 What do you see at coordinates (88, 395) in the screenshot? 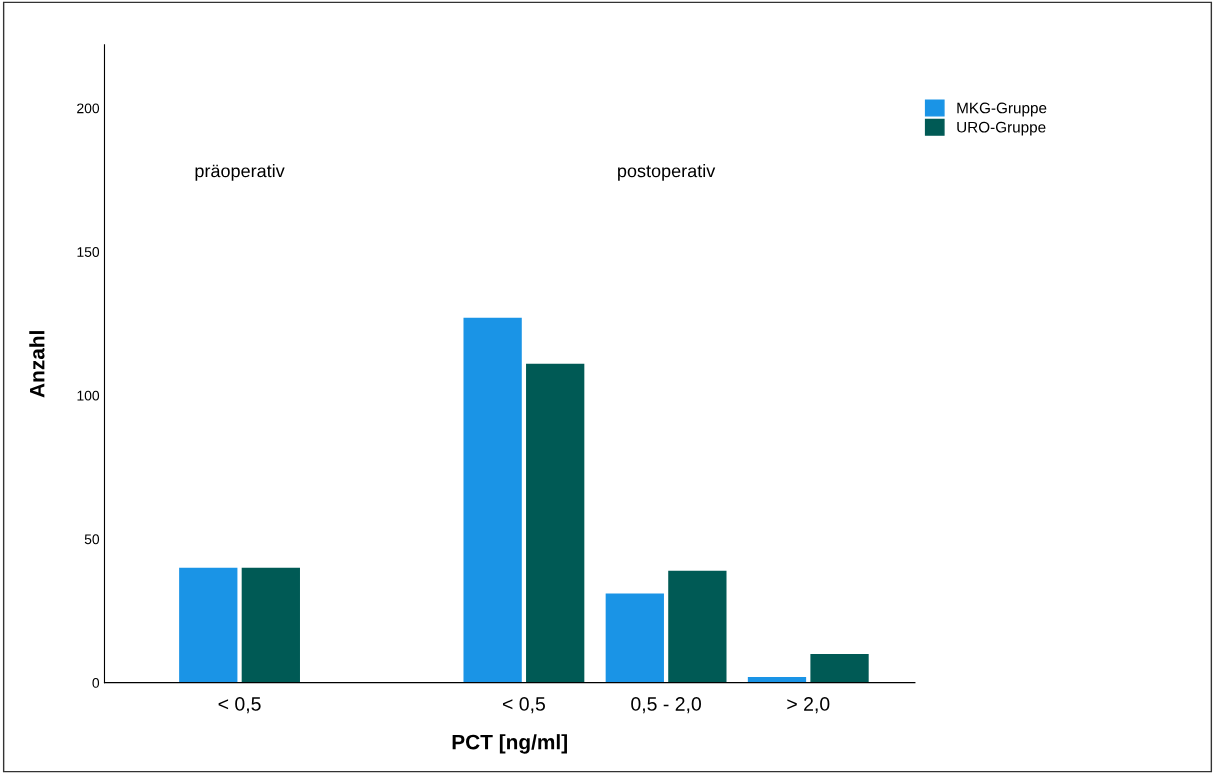
I see `y-tick-label: 100` at bounding box center [88, 395].